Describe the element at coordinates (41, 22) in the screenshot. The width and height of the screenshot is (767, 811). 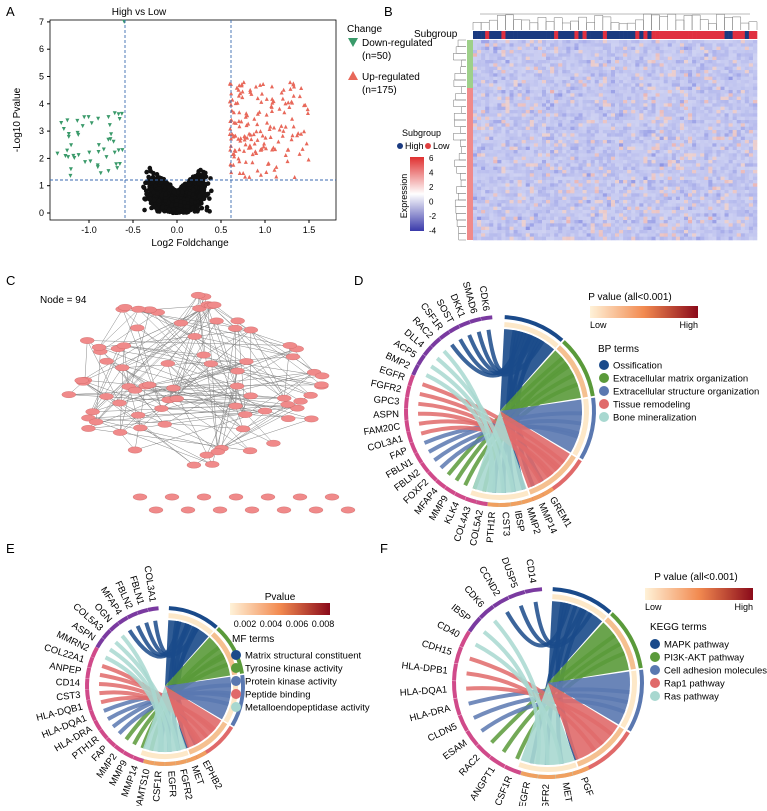
I see `y-tick-label: 7` at that location.